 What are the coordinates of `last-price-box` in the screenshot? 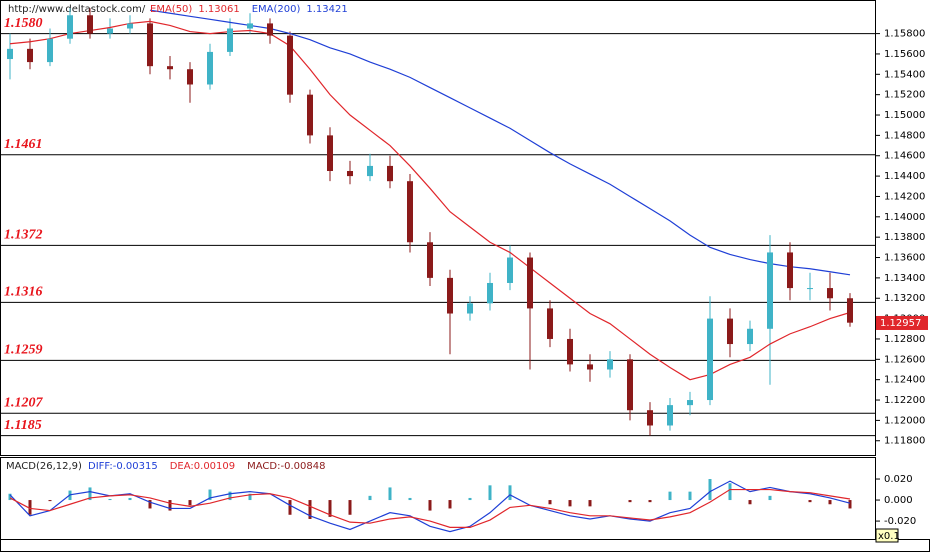 It's located at (902, 322).